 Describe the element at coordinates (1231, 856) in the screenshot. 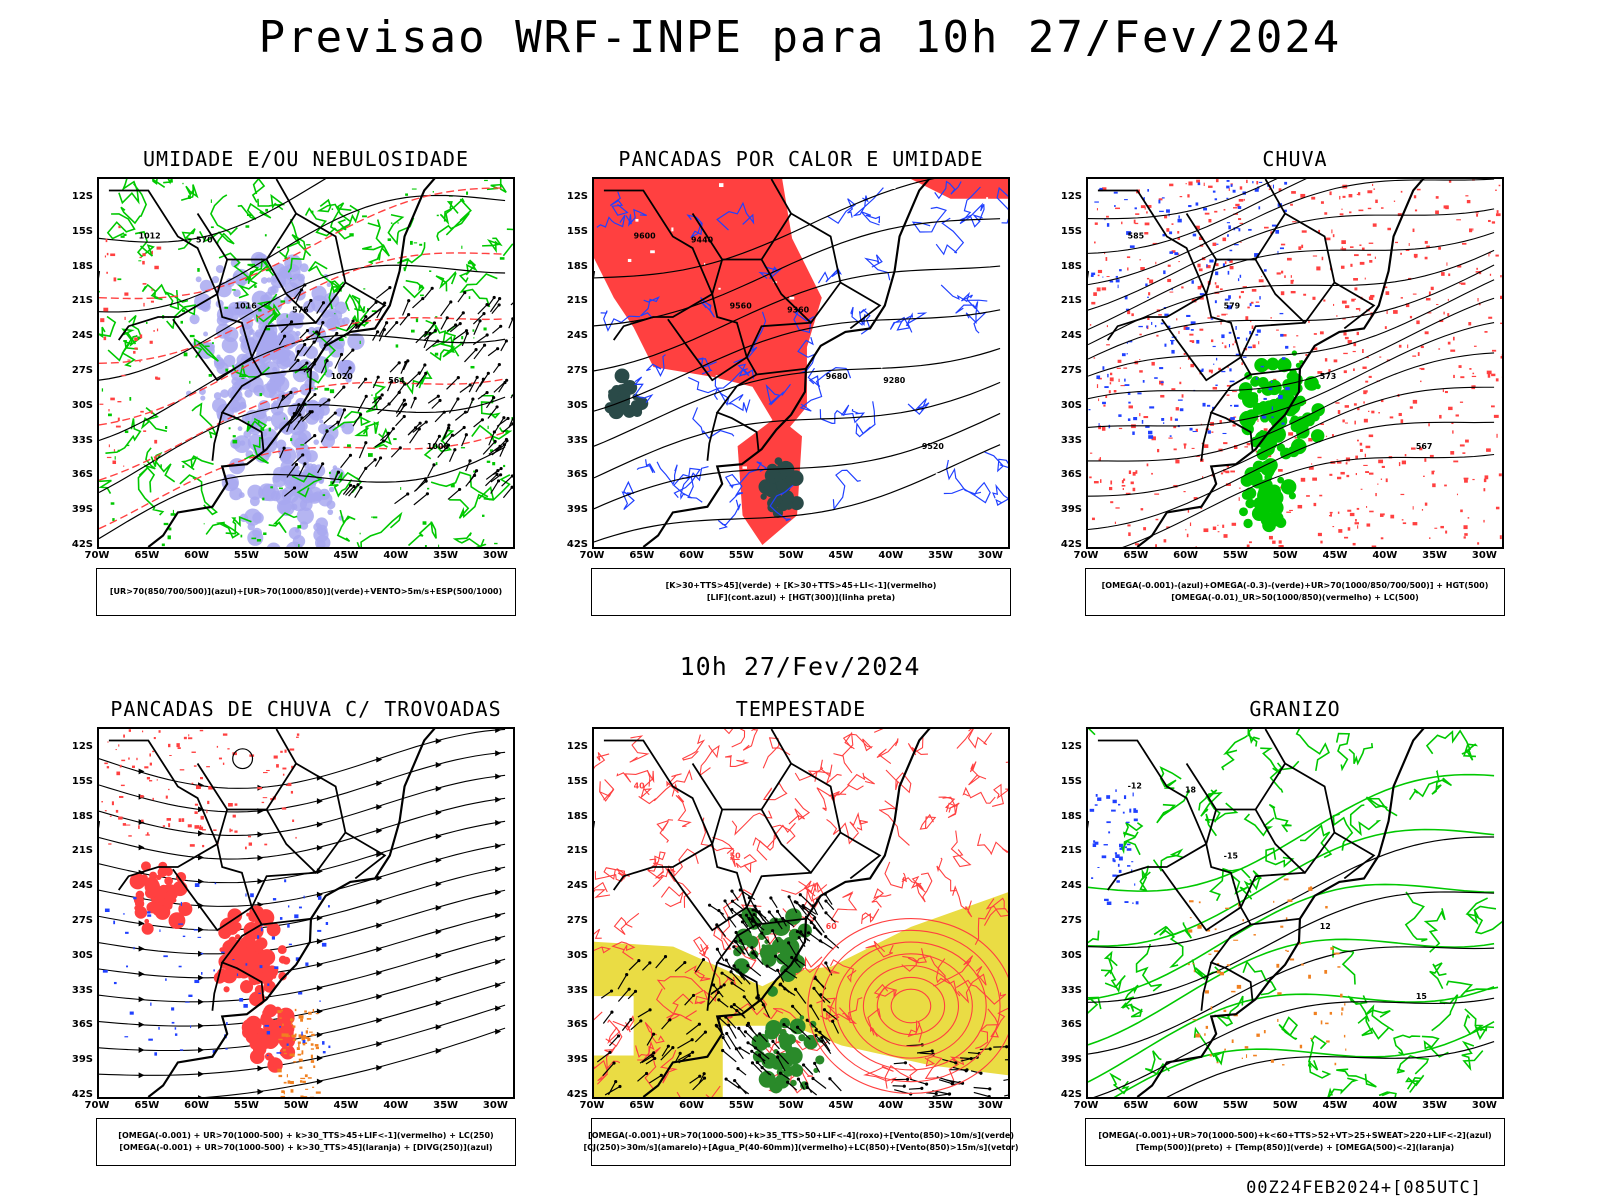

I see `contour-label: -15` at that location.